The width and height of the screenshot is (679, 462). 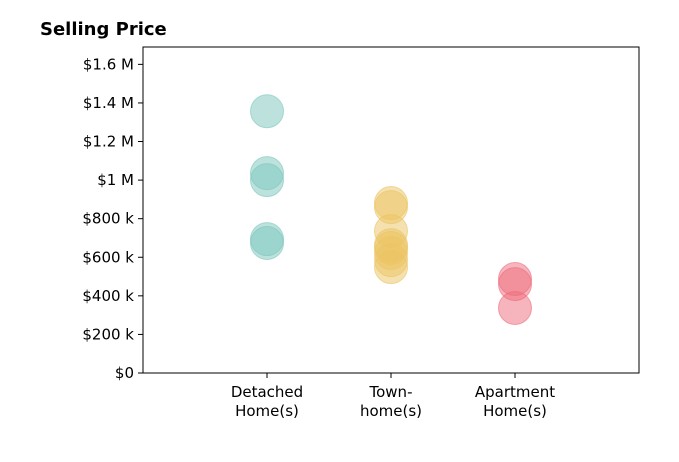 What do you see at coordinates (108, 64) in the screenshot?
I see `y-tick-label: $1.6 M` at bounding box center [108, 64].